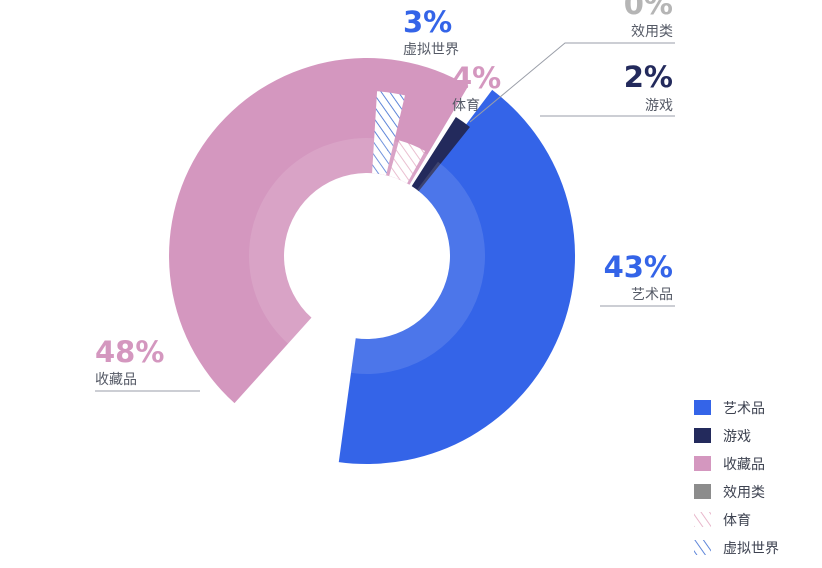 The width and height of the screenshot is (822, 568). What do you see at coordinates (652, 295) in the screenshot?
I see `category-label-1: 艺术品` at bounding box center [652, 295].